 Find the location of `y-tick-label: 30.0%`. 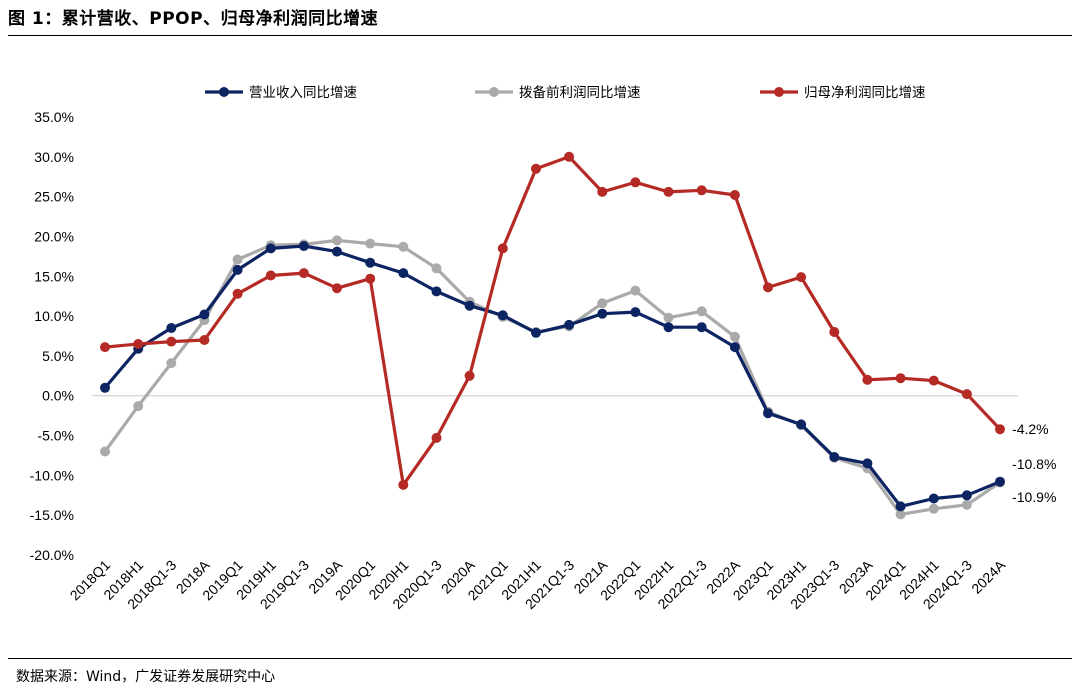

y-tick-label: 30.0% is located at coordinates (54, 157).